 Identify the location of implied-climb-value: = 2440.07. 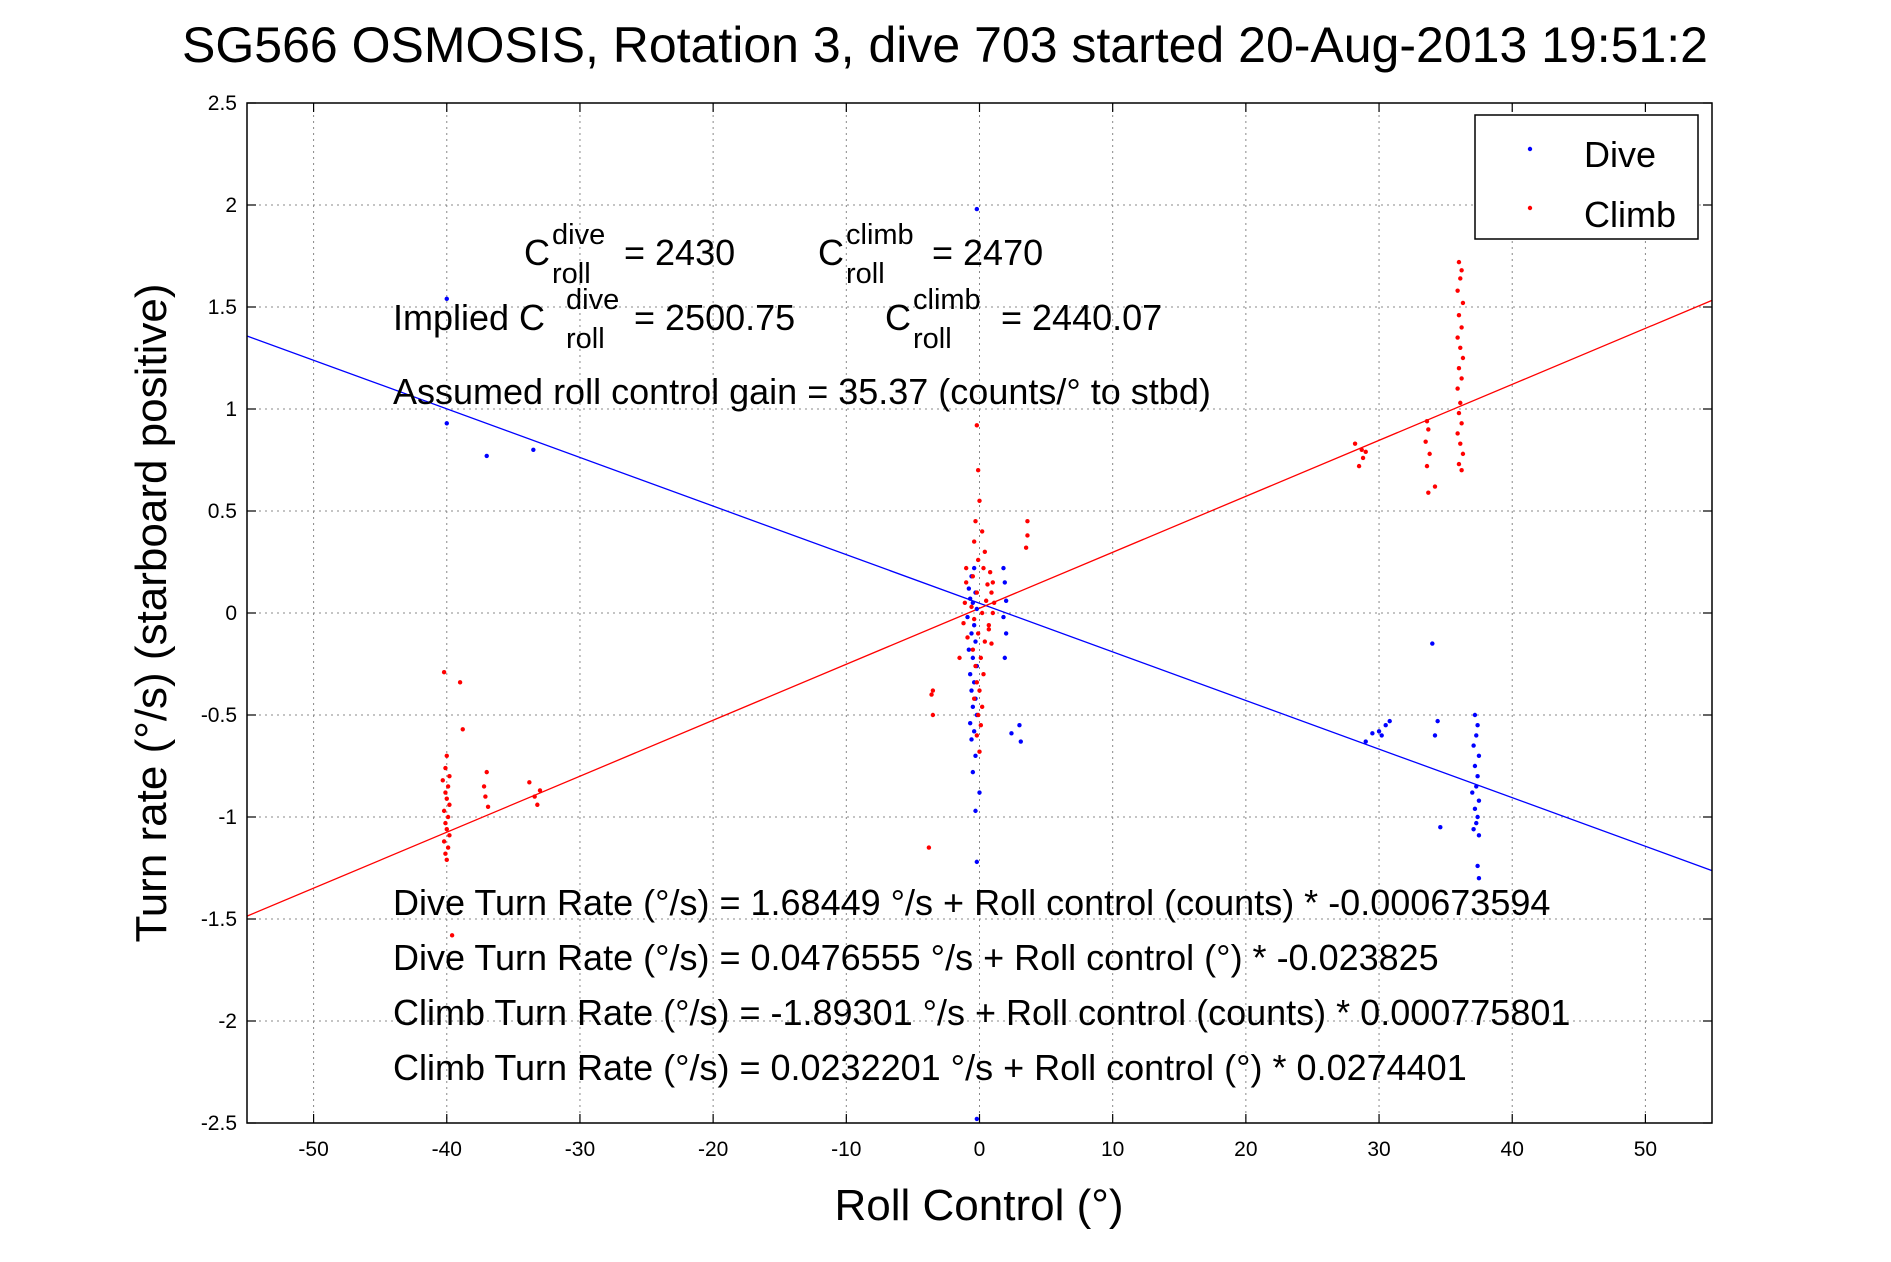
(1081, 317).